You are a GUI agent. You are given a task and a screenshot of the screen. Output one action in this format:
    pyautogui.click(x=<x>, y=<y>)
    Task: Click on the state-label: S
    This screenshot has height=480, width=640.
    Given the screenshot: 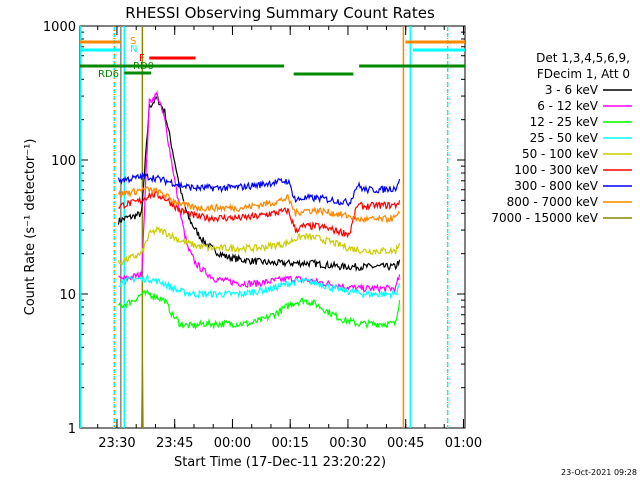 What is the action you would take?
    pyautogui.click(x=133, y=41)
    